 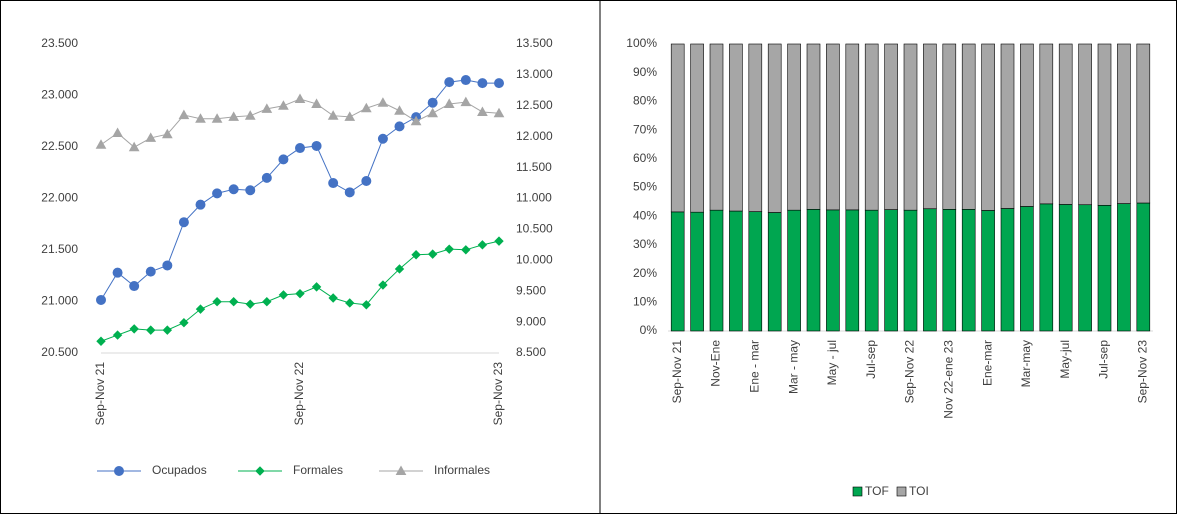 What do you see at coordinates (299, 394) in the screenshot?
I see `x-tick-label: Sep-Nov 22` at bounding box center [299, 394].